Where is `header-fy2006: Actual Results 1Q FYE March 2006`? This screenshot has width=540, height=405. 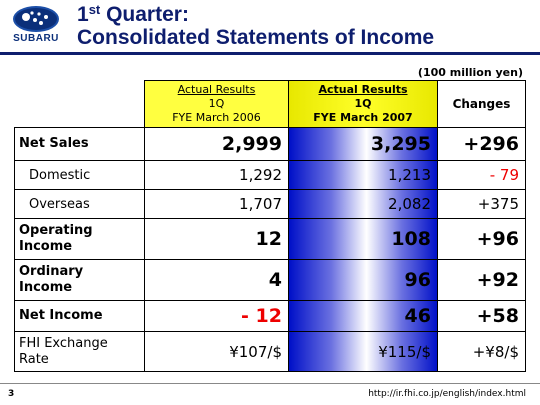
header-fy2006: Actual Results 1Q FYE March 2006 is located at coordinates (216, 104).